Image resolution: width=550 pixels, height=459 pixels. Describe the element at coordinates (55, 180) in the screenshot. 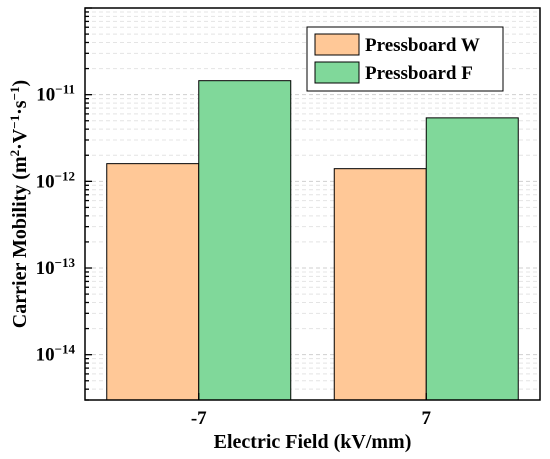

I see `y-tick-label: 10−12` at that location.